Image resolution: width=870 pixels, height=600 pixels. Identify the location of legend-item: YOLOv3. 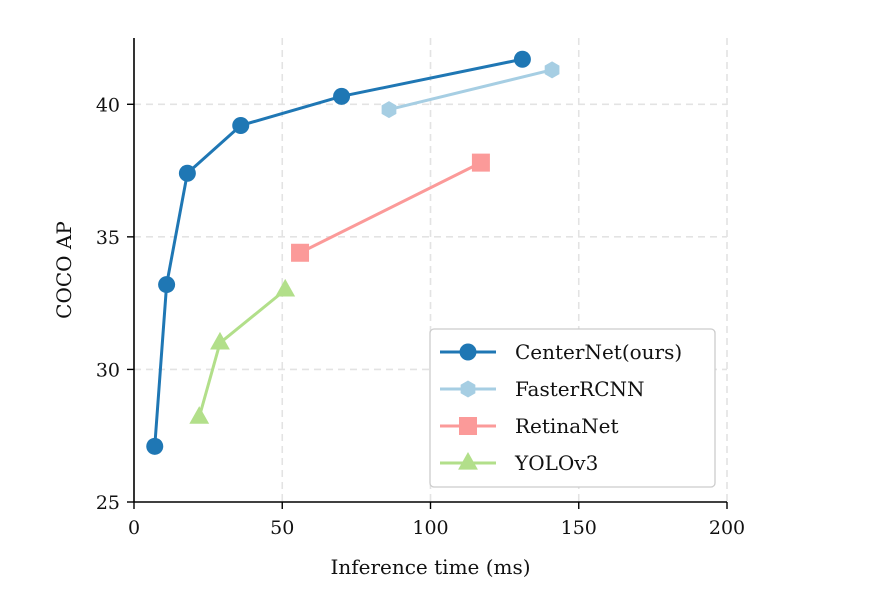
(519, 463).